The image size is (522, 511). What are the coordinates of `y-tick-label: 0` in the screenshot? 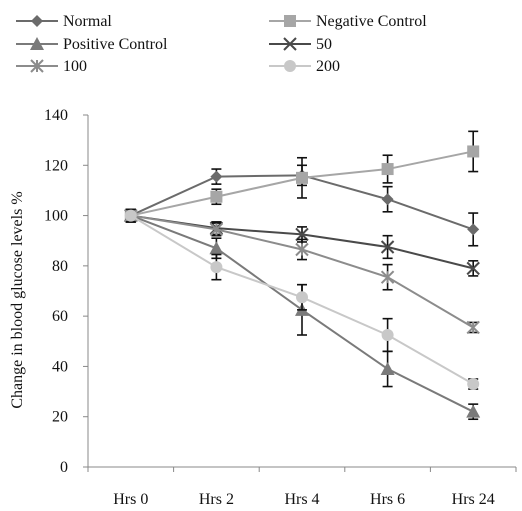 It's located at (64, 467).